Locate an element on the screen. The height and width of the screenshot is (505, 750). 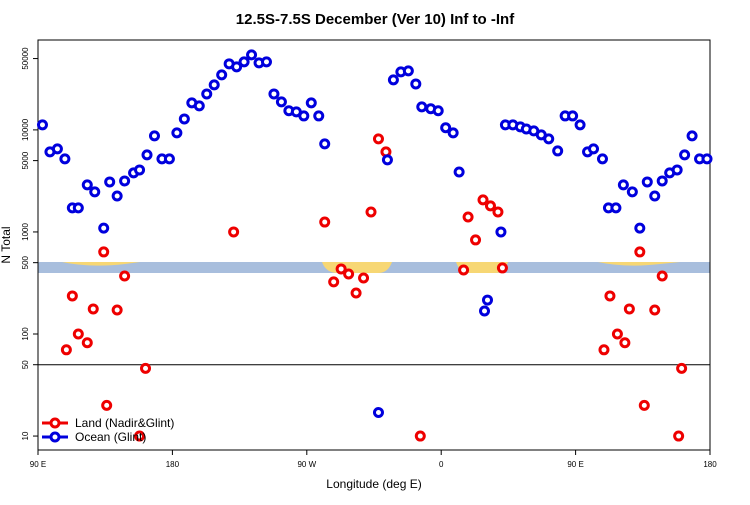
y-tick-label: 50 is located at coordinates (25, 364).